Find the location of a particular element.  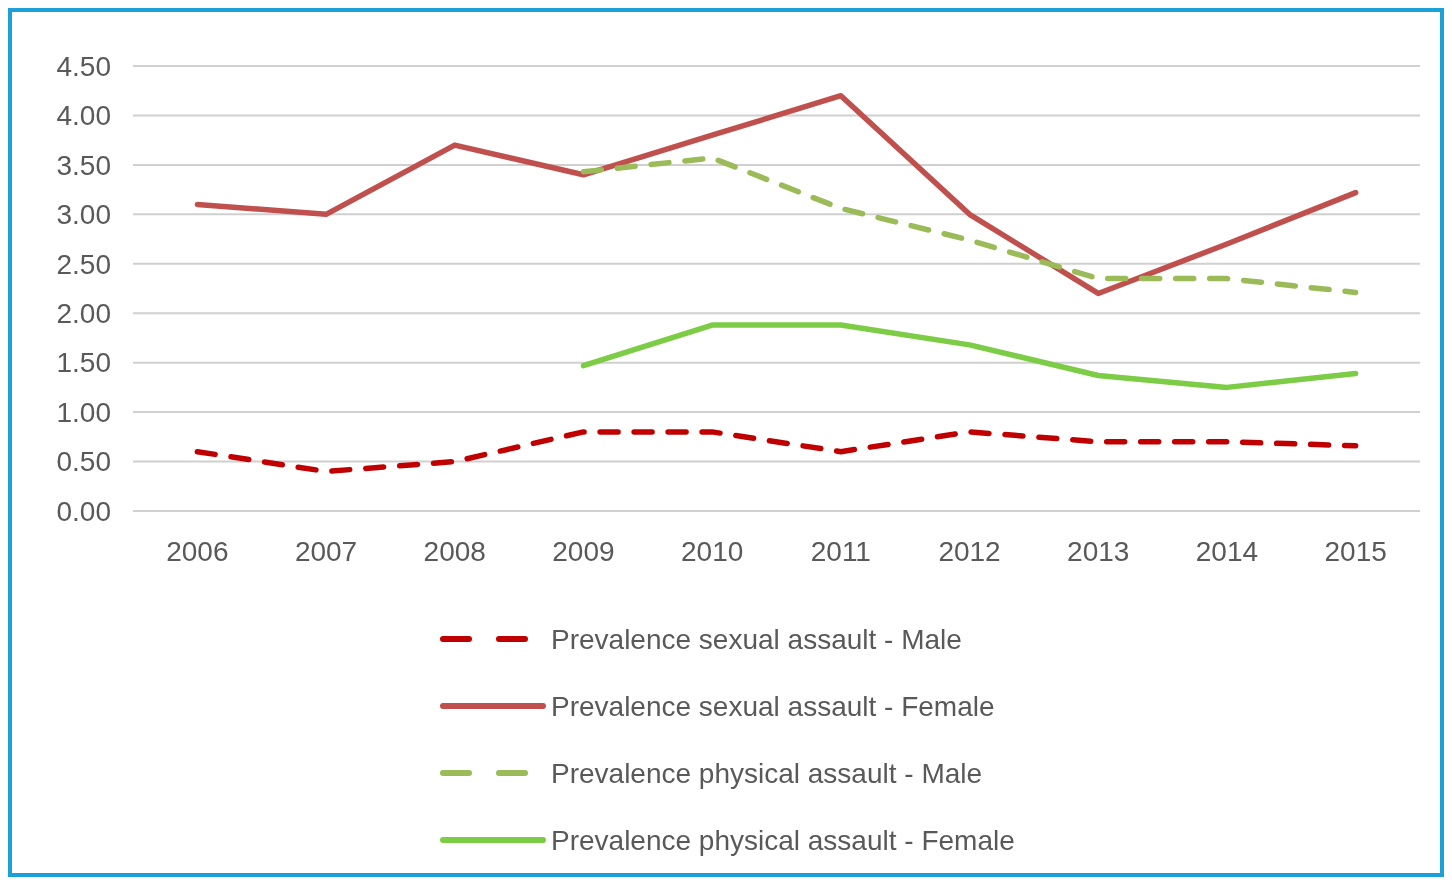

x-tick-label: 2009 is located at coordinates (583, 551).